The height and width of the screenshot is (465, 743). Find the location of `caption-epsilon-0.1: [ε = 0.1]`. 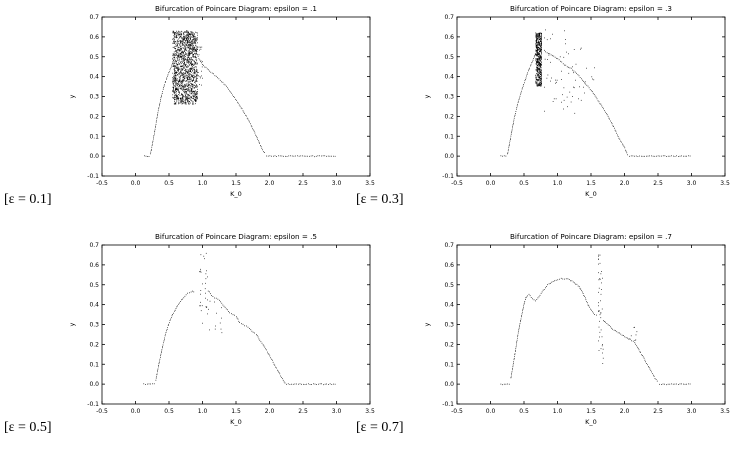

caption-epsilon-0.1: [ε = 0.1] is located at coordinates (28, 199).